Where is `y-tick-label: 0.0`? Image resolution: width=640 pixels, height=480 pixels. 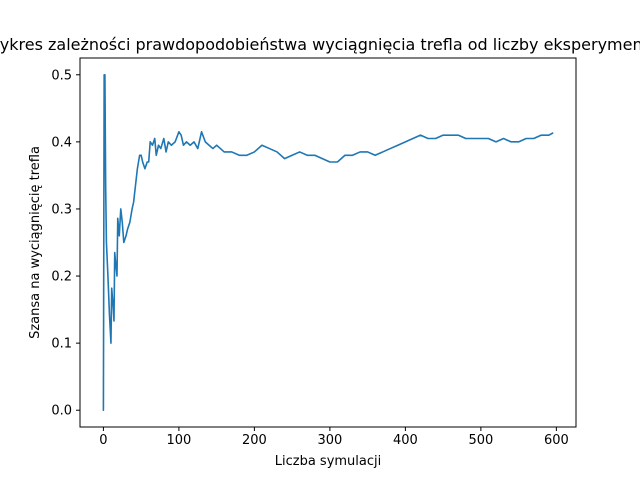 y-tick-label: 0.0 is located at coordinates (61, 411).